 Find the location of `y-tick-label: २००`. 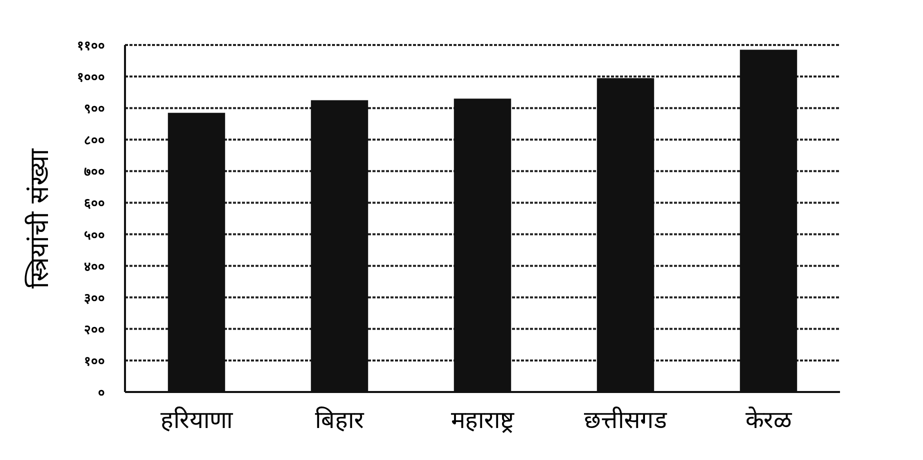

y-tick-label: २०० is located at coordinates (94, 330).